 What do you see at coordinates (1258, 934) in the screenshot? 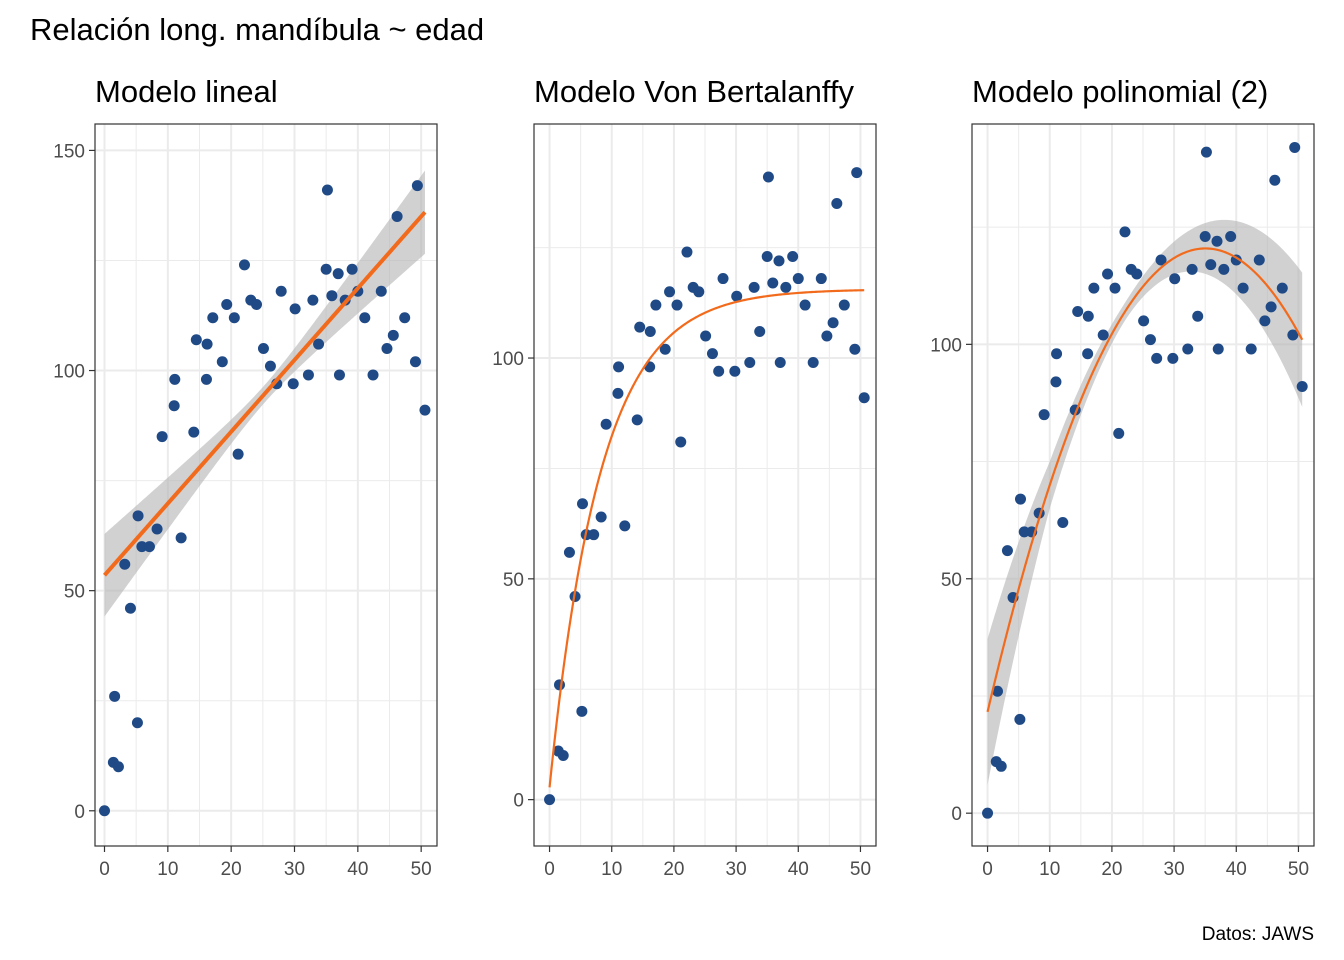
I see `caption: Datos: JAWS` at bounding box center [1258, 934].